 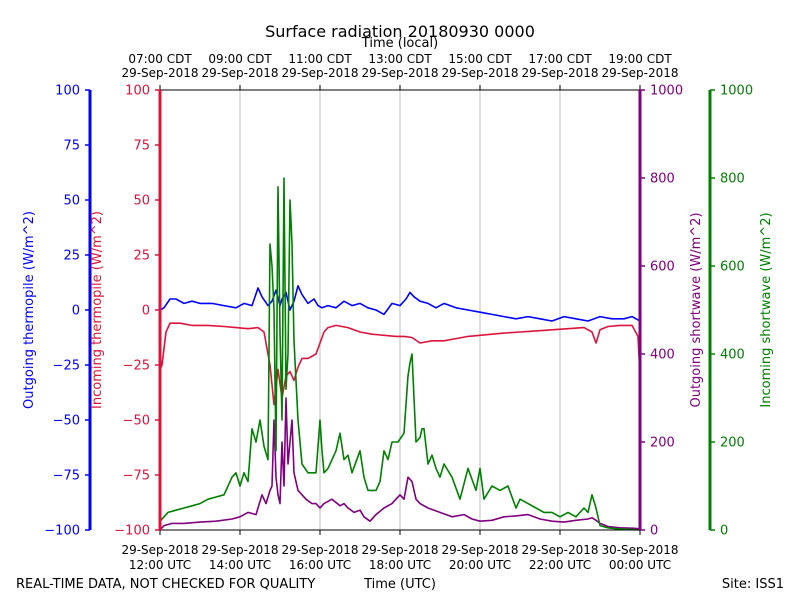 I want to click on in_tp-tick-label: −75, so click(x=136, y=476).